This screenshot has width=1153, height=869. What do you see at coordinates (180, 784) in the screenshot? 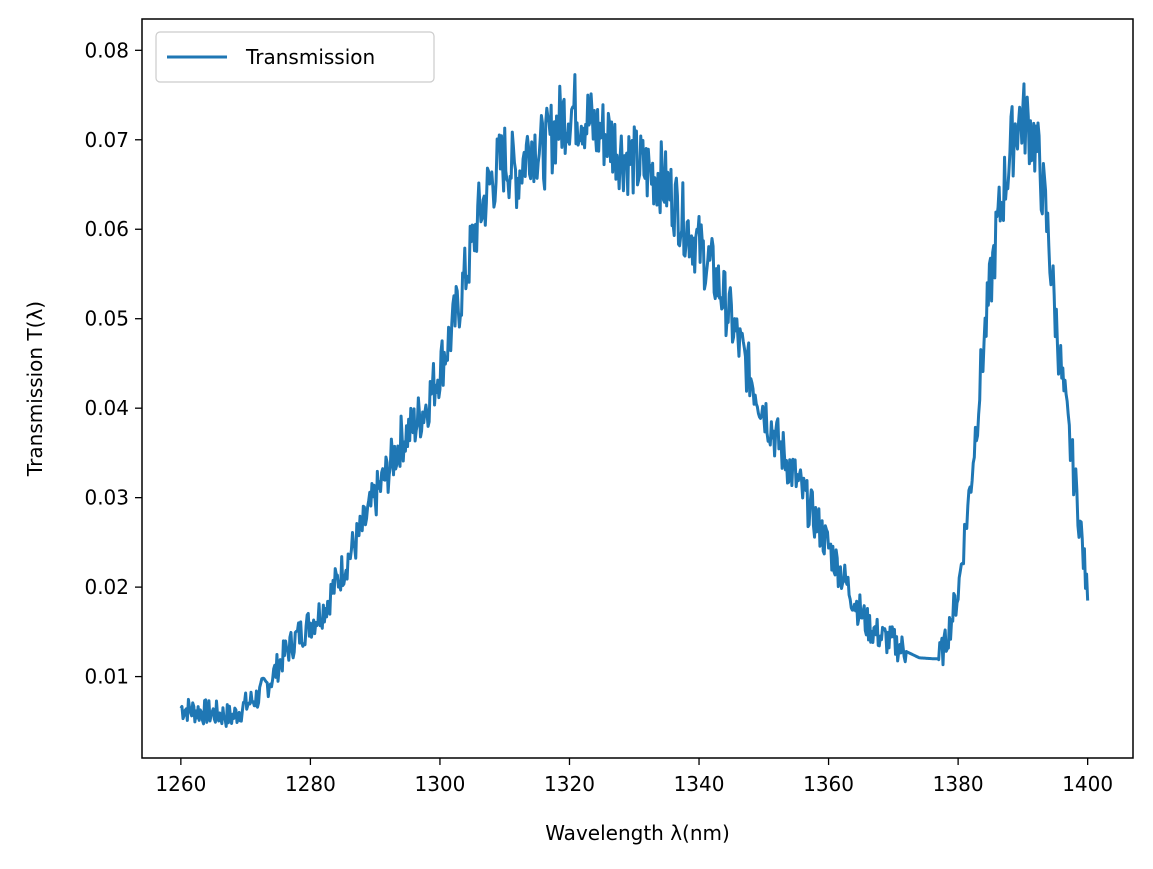
I see `x-tick-label: 1260` at bounding box center [180, 784].